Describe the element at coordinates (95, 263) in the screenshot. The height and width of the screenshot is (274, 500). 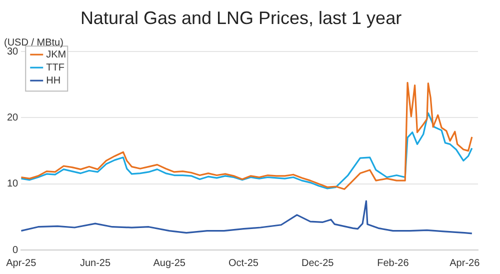
I see `x-tick-label: Jun-25` at that location.